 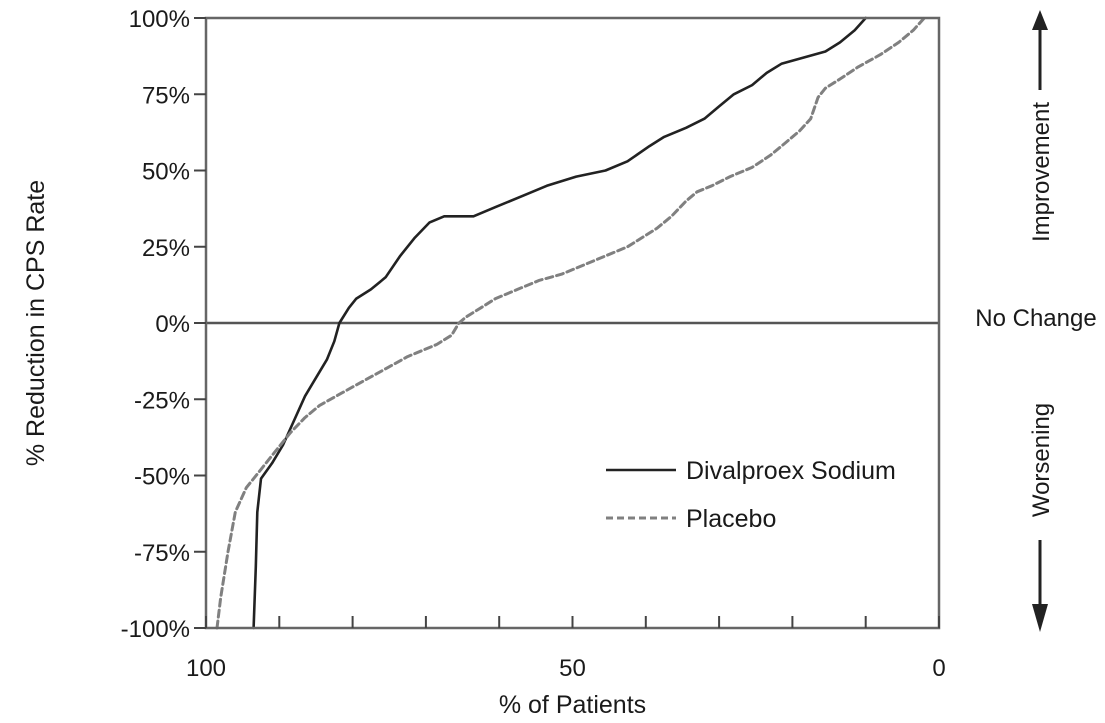 I want to click on y-tick-label: -100%, so click(x=155, y=629).